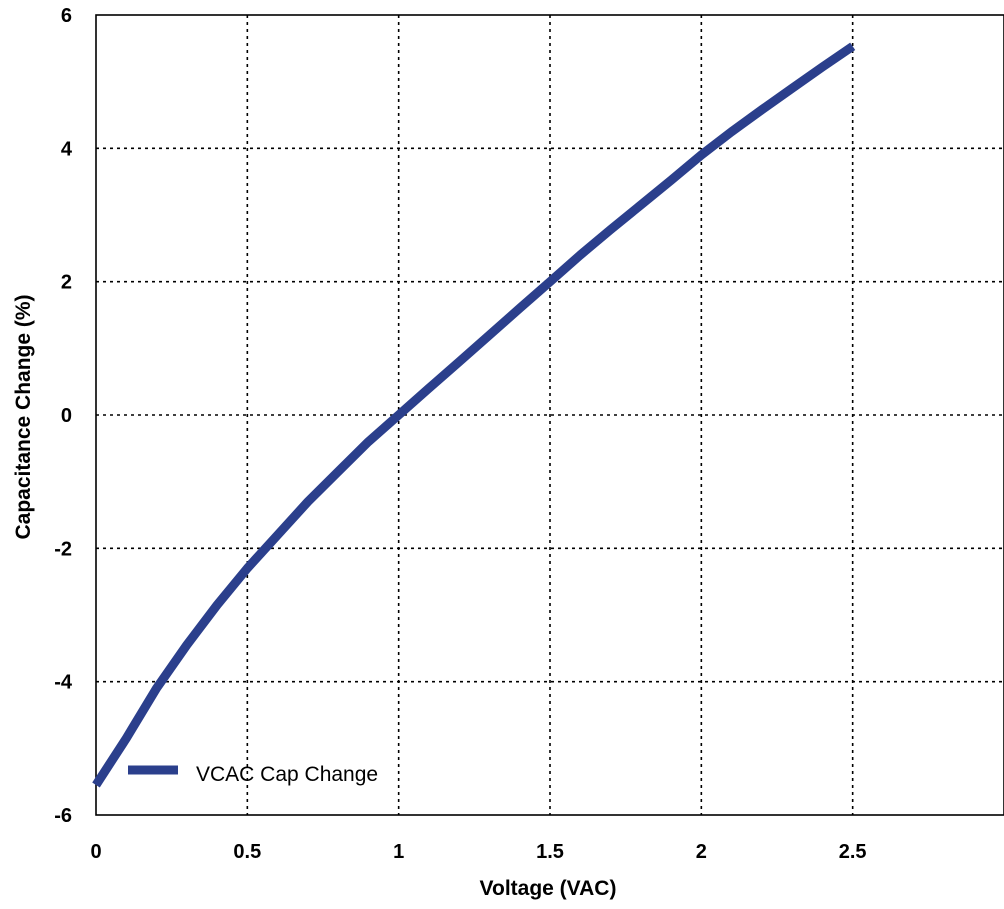 This screenshot has height=909, width=1004. What do you see at coordinates (287, 774) in the screenshot?
I see `legend-label: VCAC Cap Change` at bounding box center [287, 774].